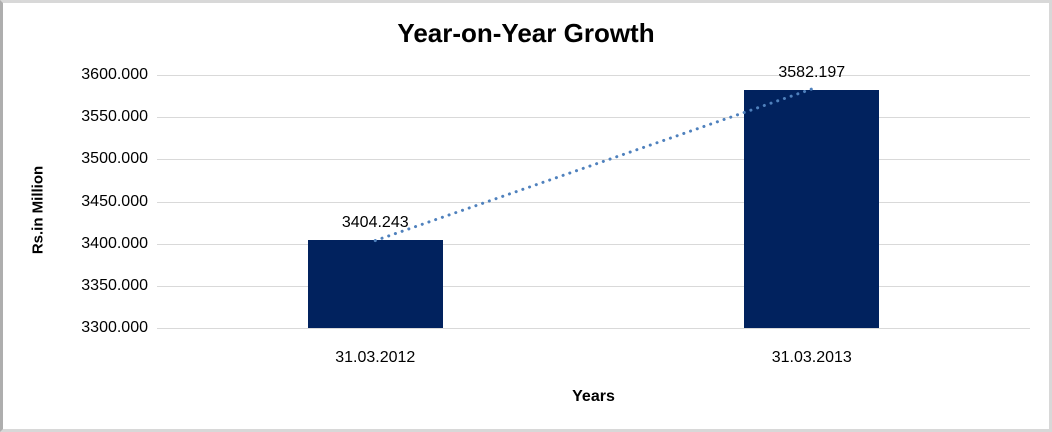 Image resolution: width=1052 pixels, height=432 pixels. I want to click on gridline-3400.000, so click(593, 244).